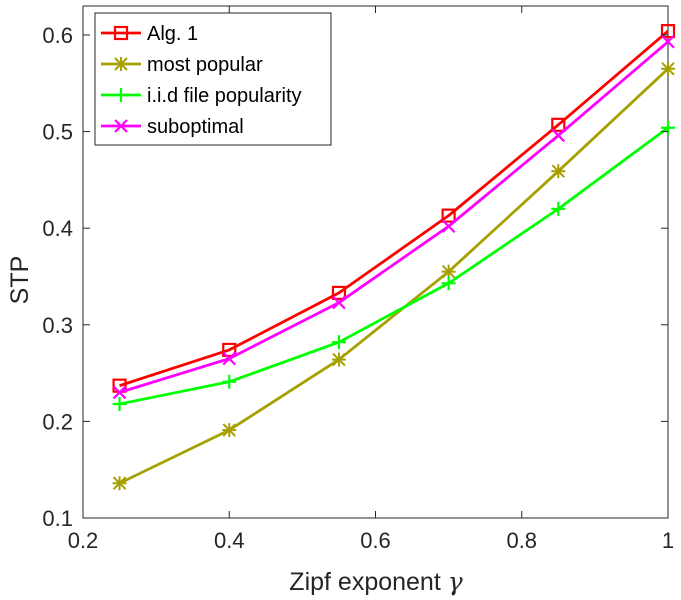  What do you see at coordinates (20, 280) in the screenshot?
I see `y-axis-label: STP` at bounding box center [20, 280].